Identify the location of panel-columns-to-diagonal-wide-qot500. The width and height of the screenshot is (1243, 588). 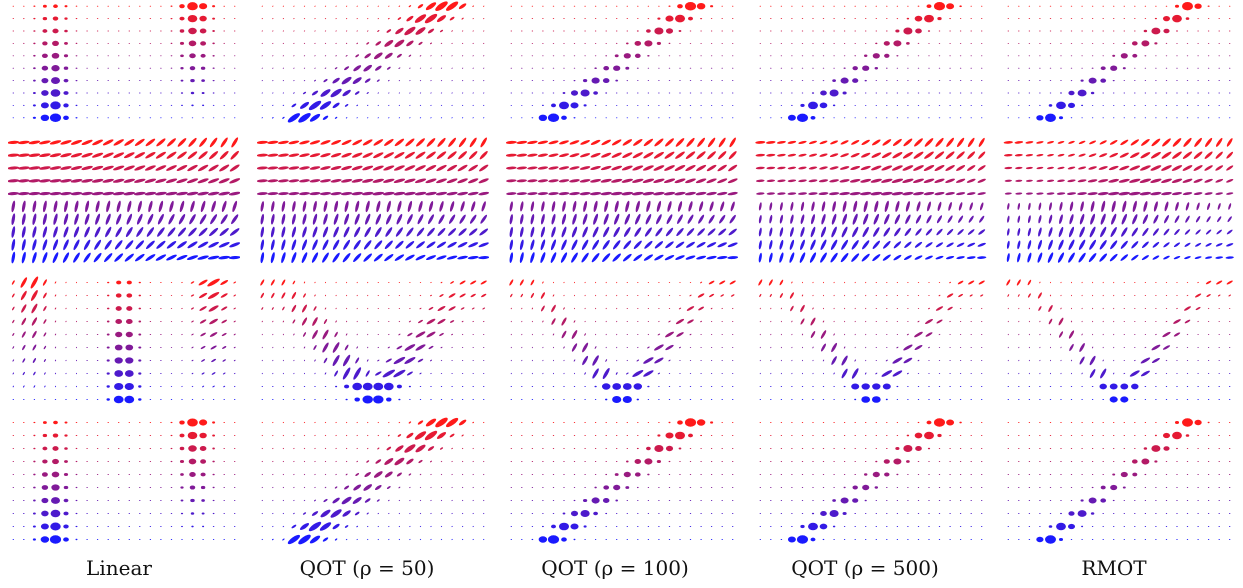
(871, 481).